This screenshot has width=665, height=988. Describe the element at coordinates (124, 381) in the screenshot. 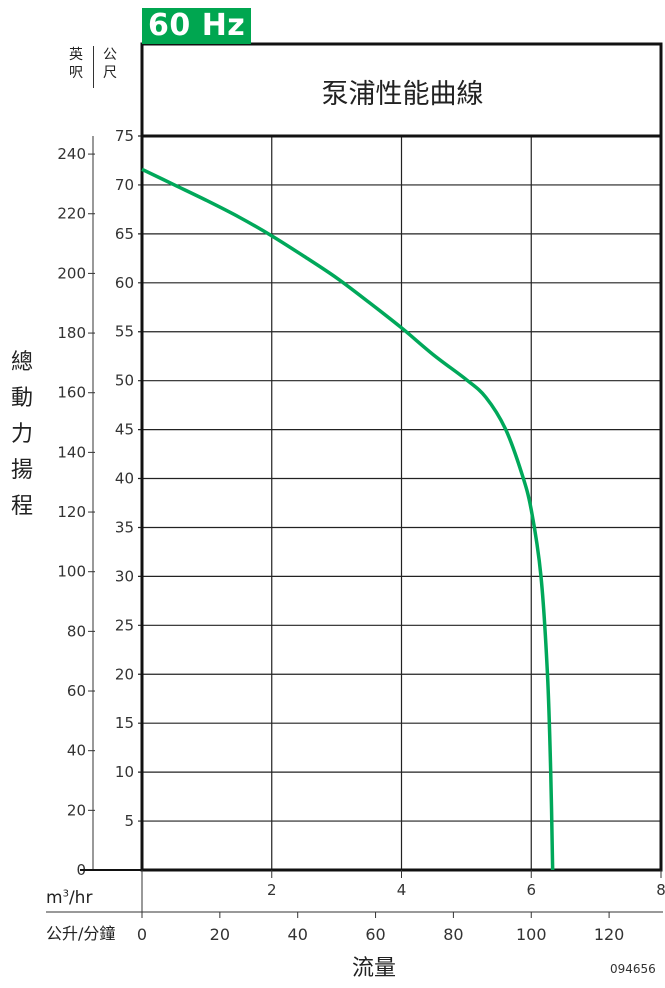

I see `y-tick-label-m: 50` at that location.